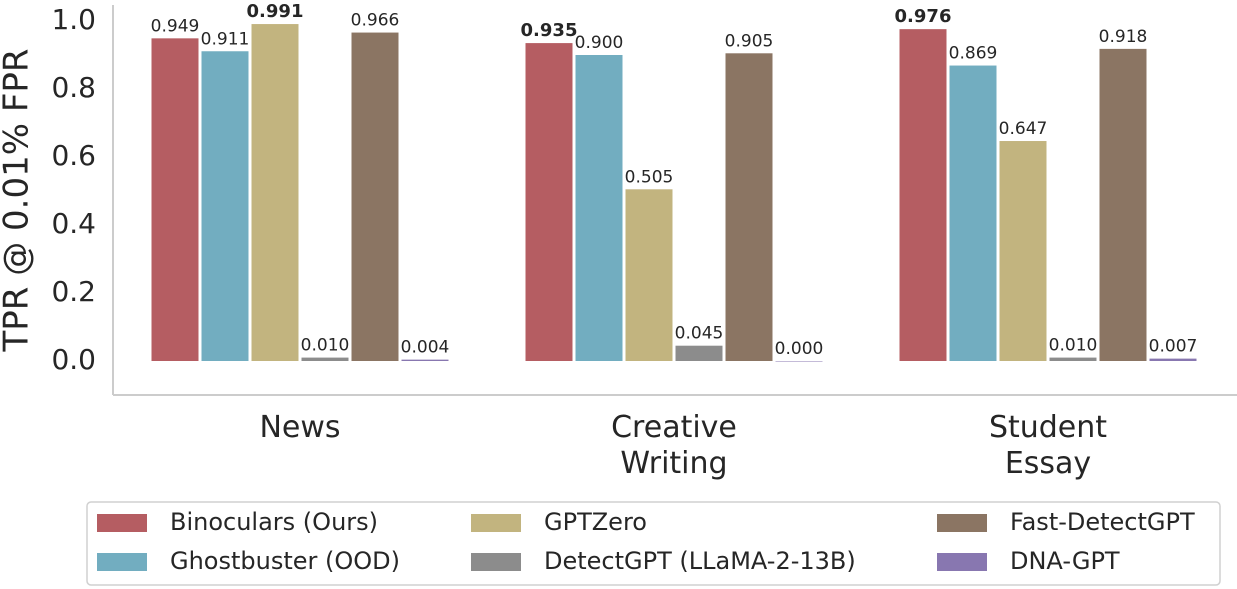  Describe the element at coordinates (923, 16) in the screenshot. I see `value-label: 0.976` at that location.